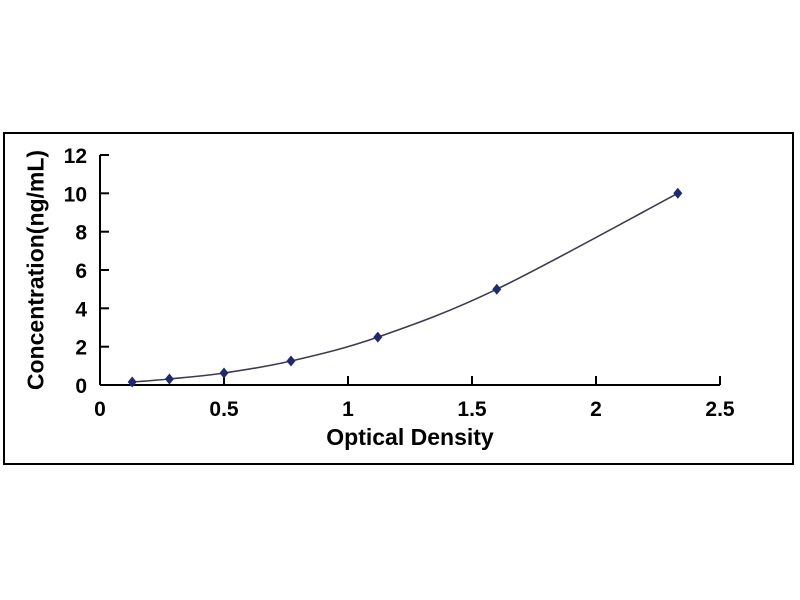 The width and height of the screenshot is (800, 600). What do you see at coordinates (81, 309) in the screenshot?
I see `y-tick-label: 4` at bounding box center [81, 309].